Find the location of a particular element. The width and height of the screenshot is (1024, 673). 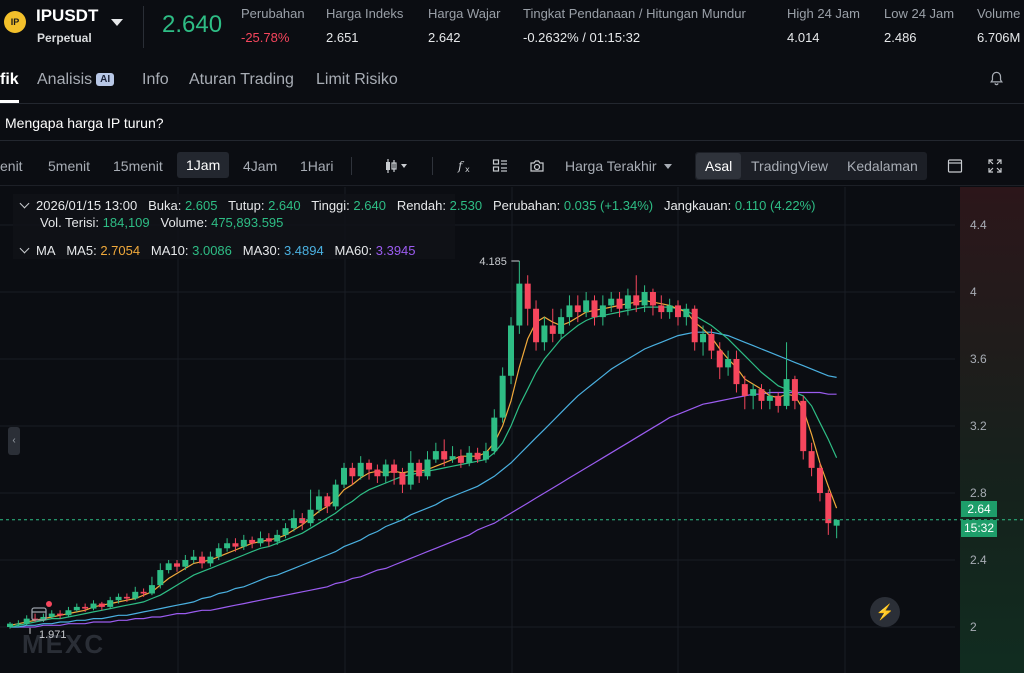

tab-analysis: Analisis AI is located at coordinates (76, 80).